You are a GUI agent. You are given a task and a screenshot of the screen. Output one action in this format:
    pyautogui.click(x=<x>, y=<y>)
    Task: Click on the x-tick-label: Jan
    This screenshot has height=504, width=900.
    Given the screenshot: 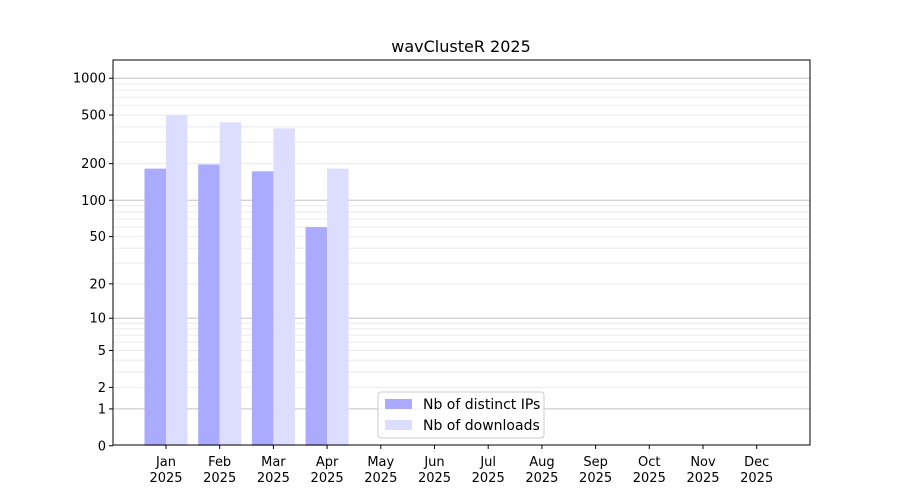 What is the action you would take?
    pyautogui.click(x=165, y=462)
    